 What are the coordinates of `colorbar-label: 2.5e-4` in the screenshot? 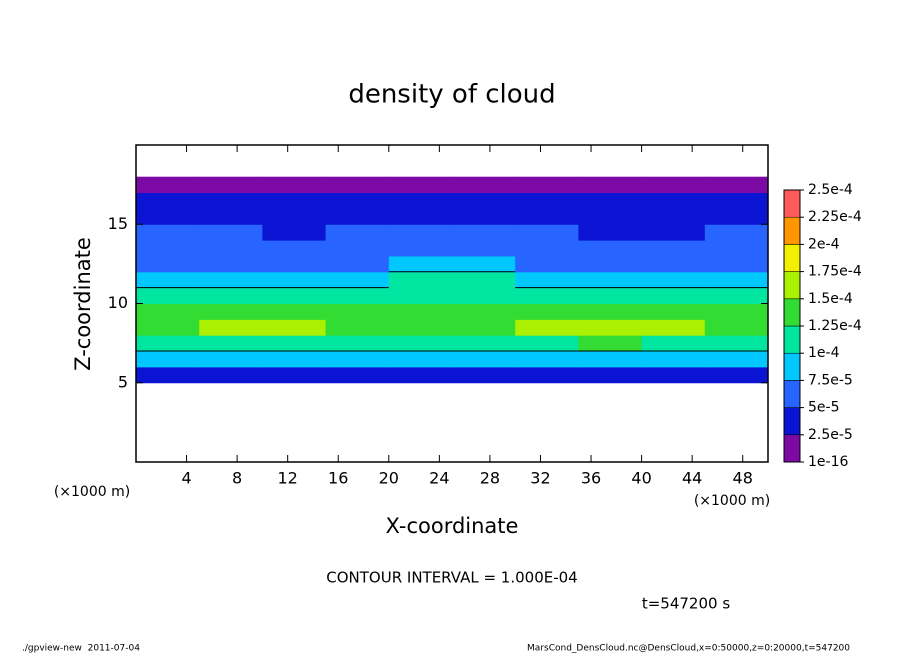 It's located at (830, 190).